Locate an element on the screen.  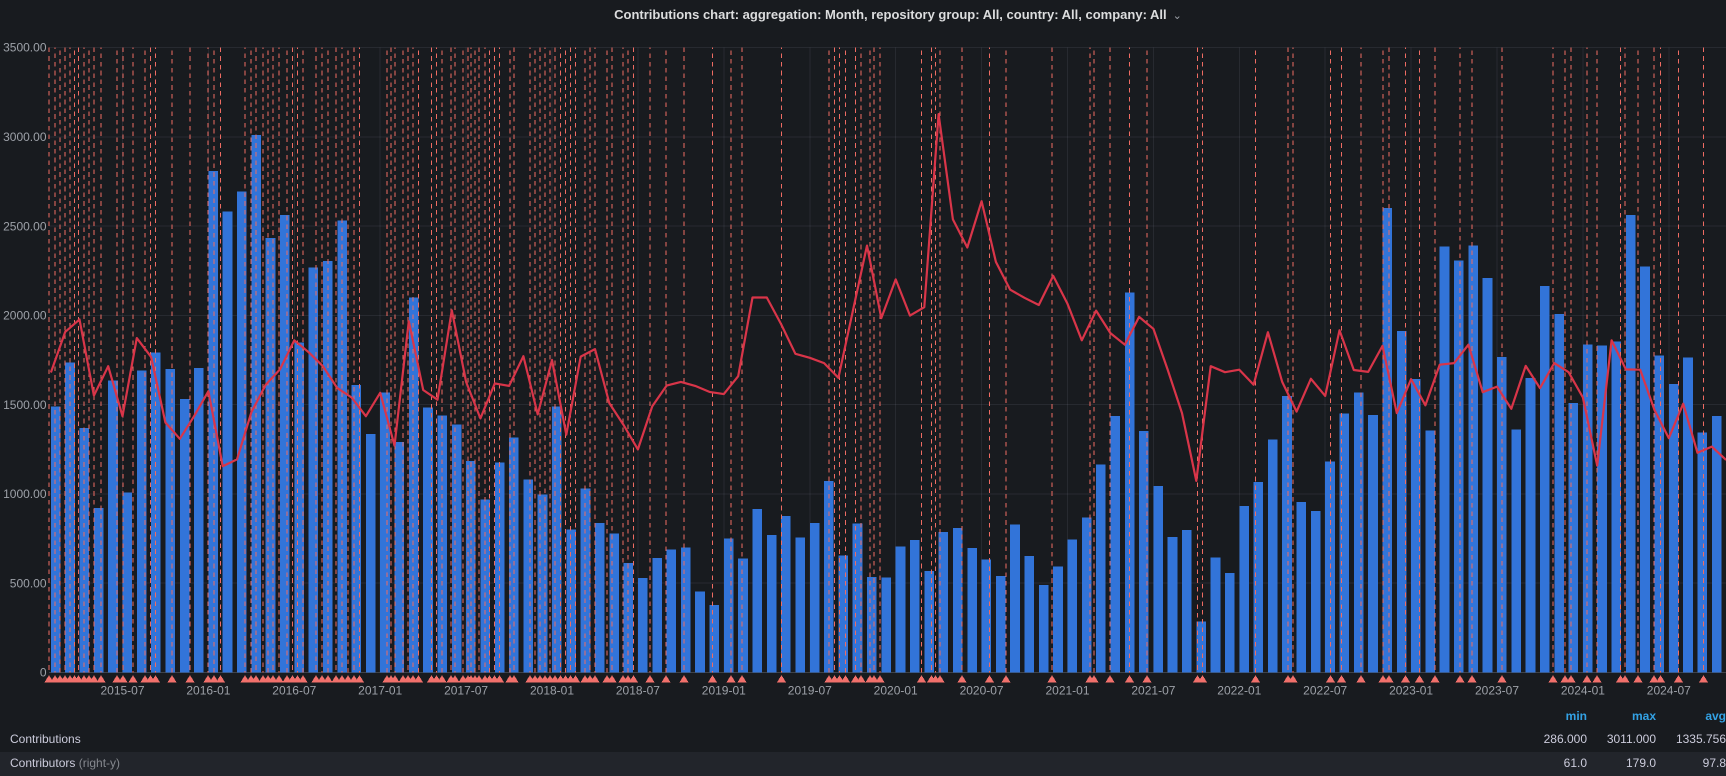
svg-text: 0 is located at coordinates (43, 673).